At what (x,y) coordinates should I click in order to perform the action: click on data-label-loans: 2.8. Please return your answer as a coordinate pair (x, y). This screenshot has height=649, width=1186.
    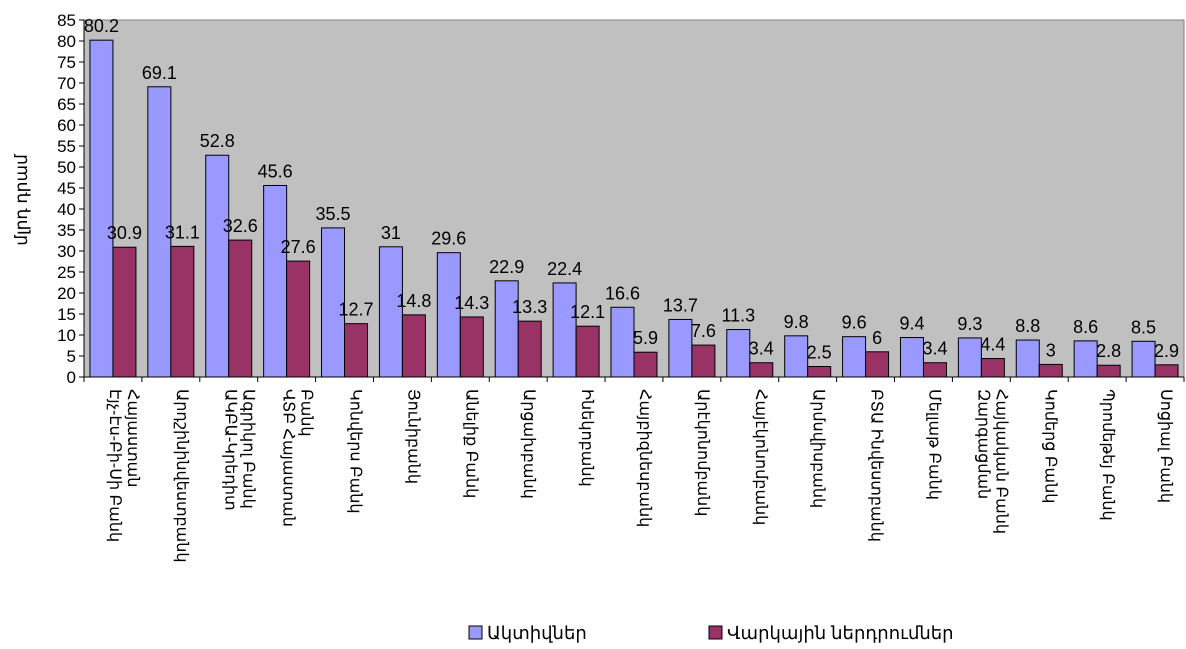
    Looking at the image, I should click on (1108, 351).